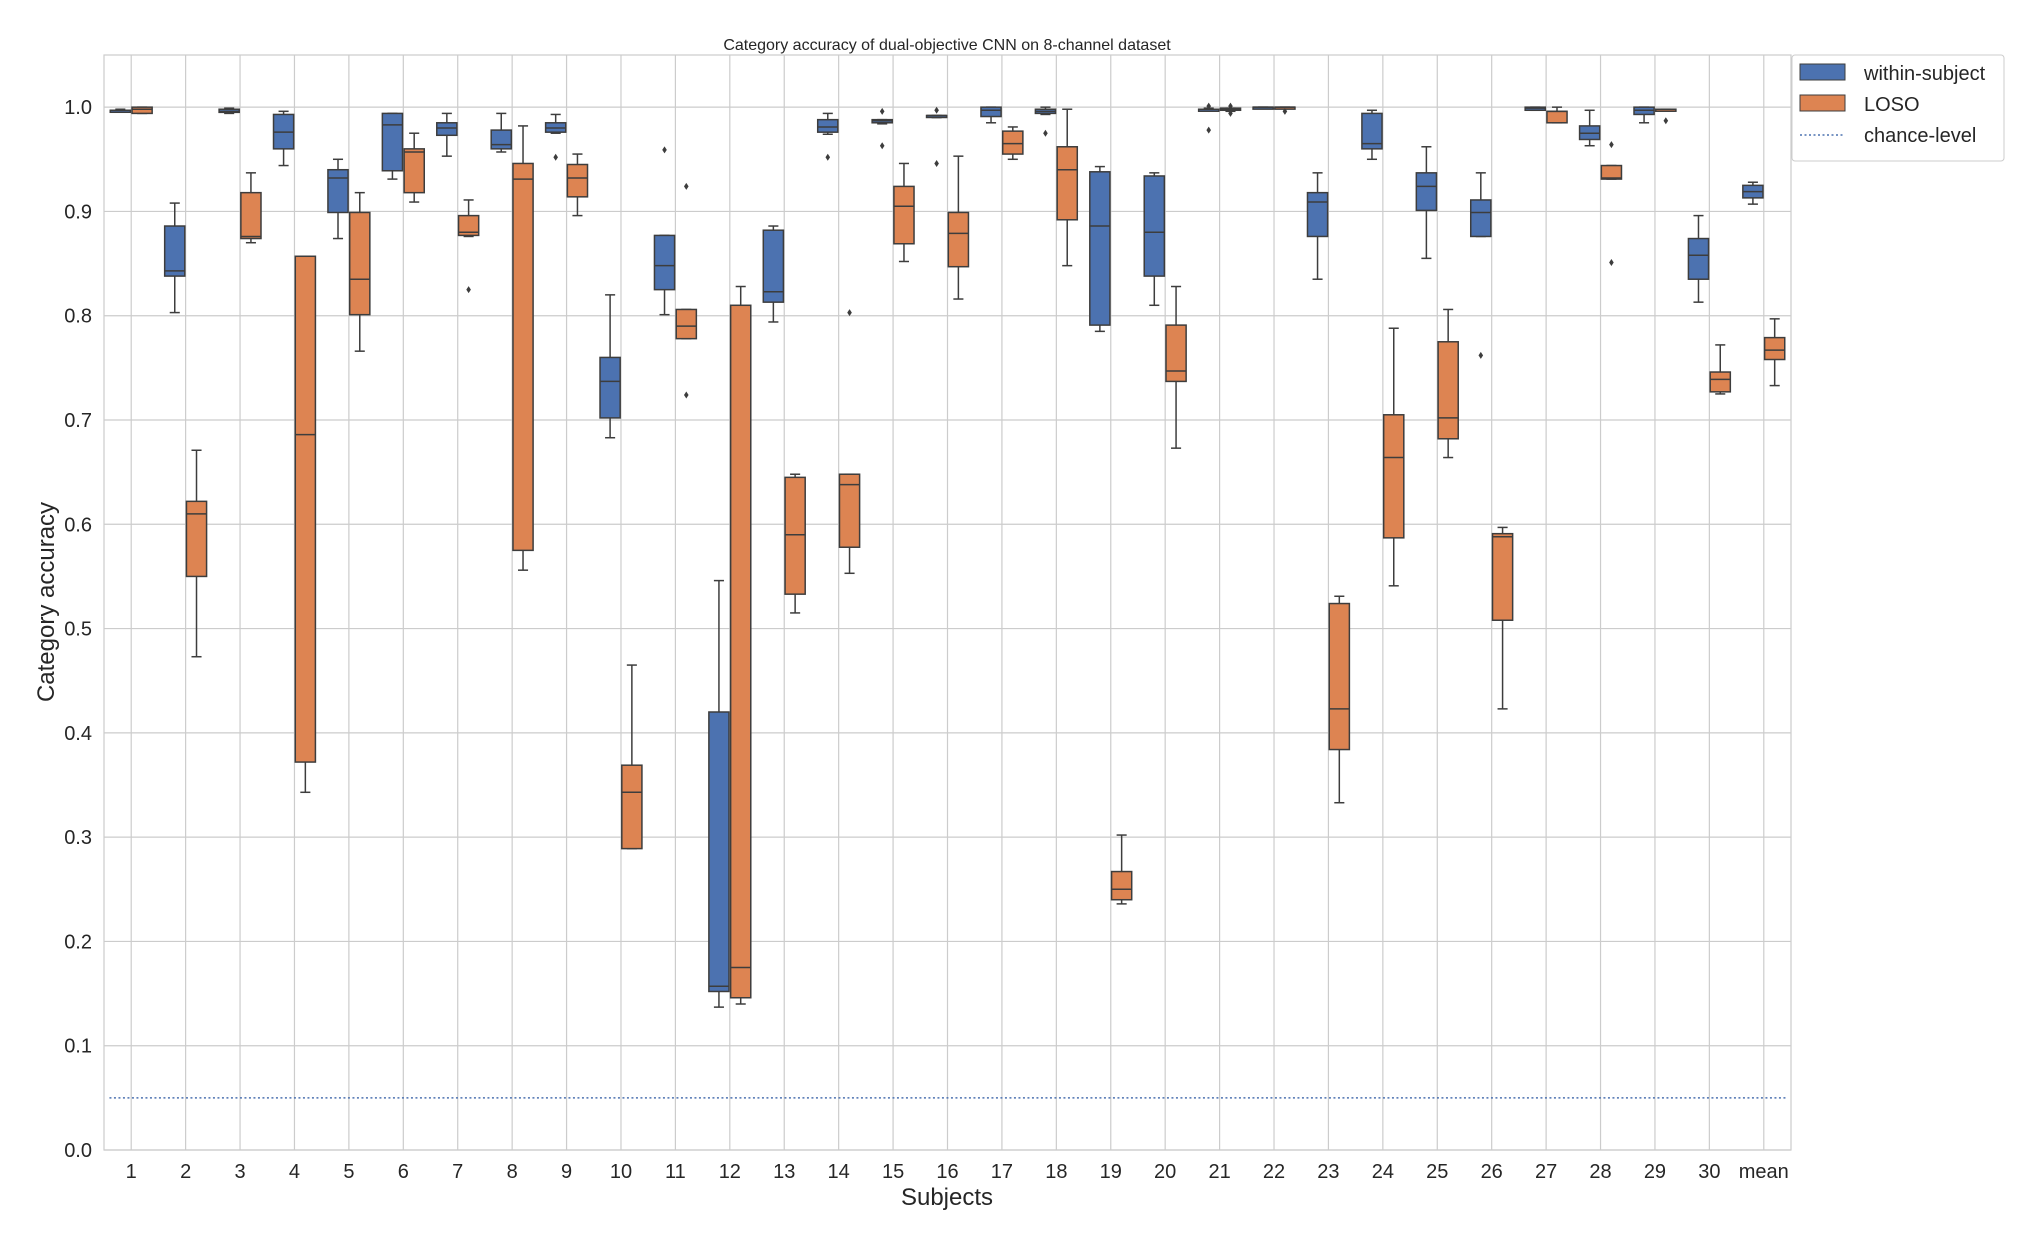 This screenshot has height=1235, width=2019. Describe the element at coordinates (1655, 1172) in the screenshot. I see `x-tick-label: 29` at that location.